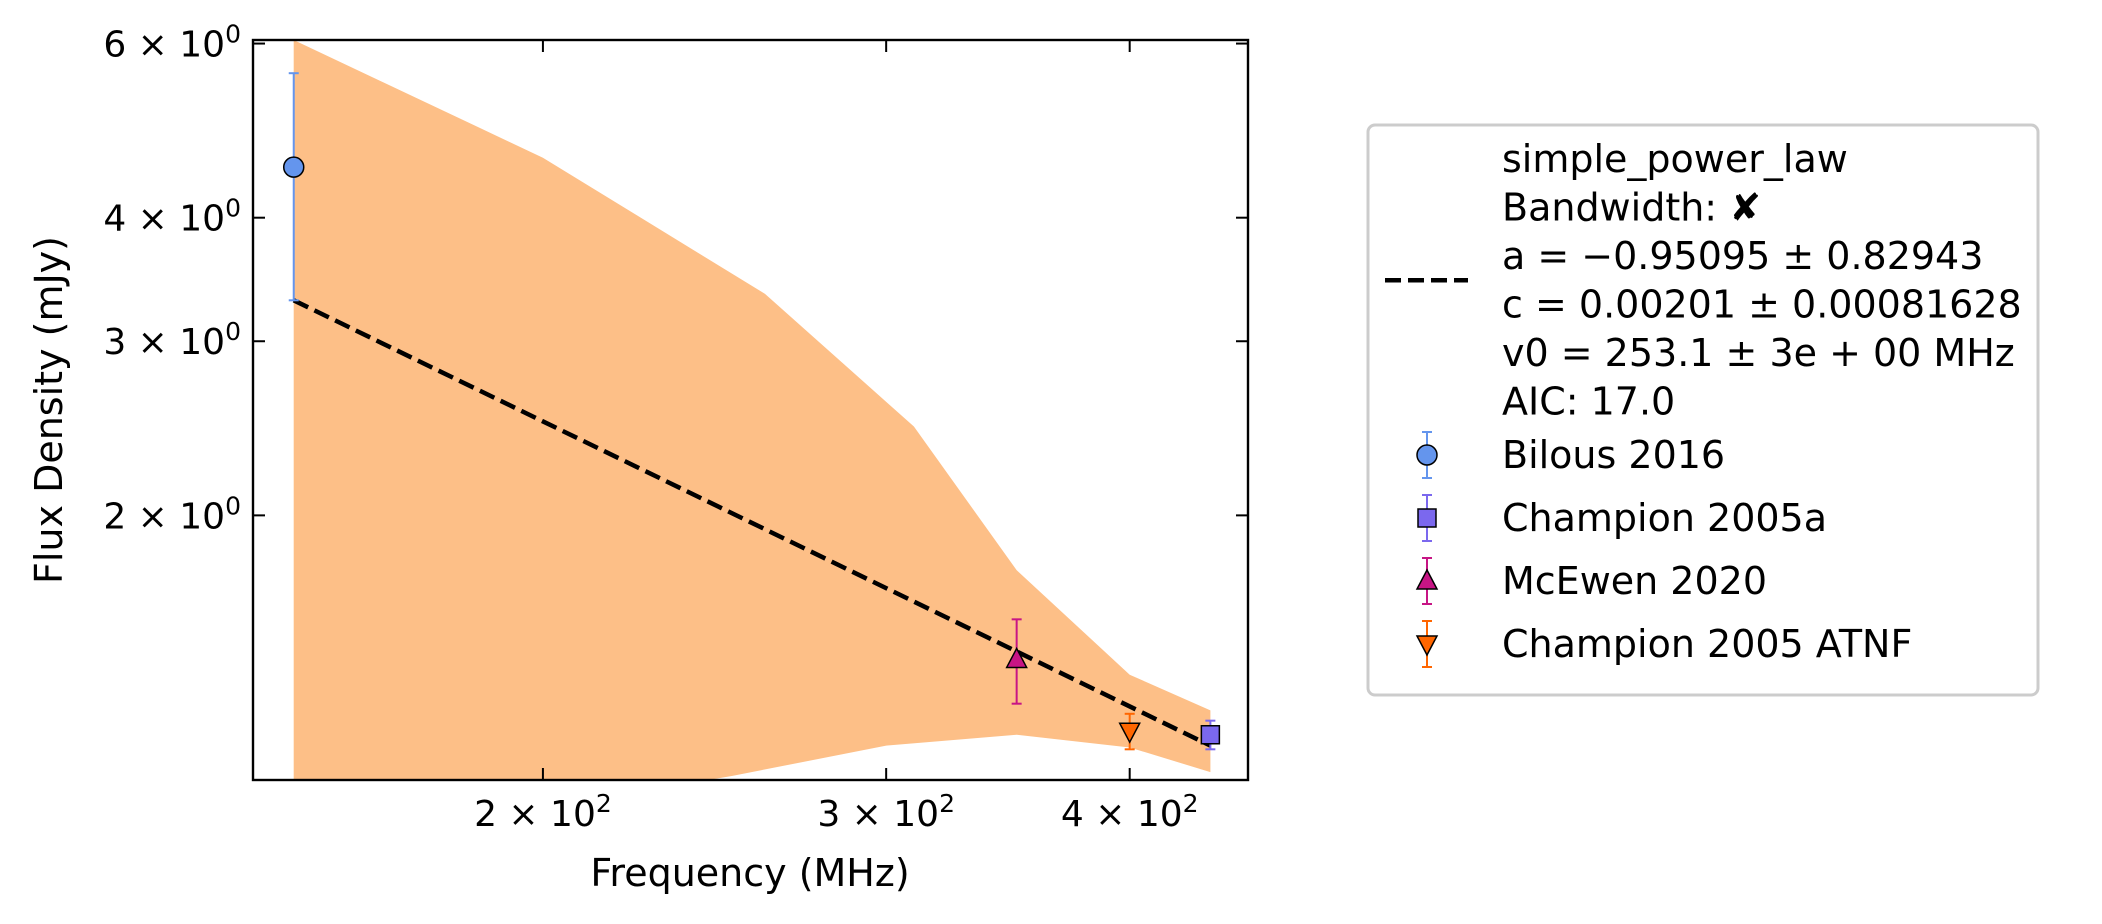  What do you see at coordinates (172, 43) in the screenshot?
I see `y-tick-label: 6 × 100` at bounding box center [172, 43].